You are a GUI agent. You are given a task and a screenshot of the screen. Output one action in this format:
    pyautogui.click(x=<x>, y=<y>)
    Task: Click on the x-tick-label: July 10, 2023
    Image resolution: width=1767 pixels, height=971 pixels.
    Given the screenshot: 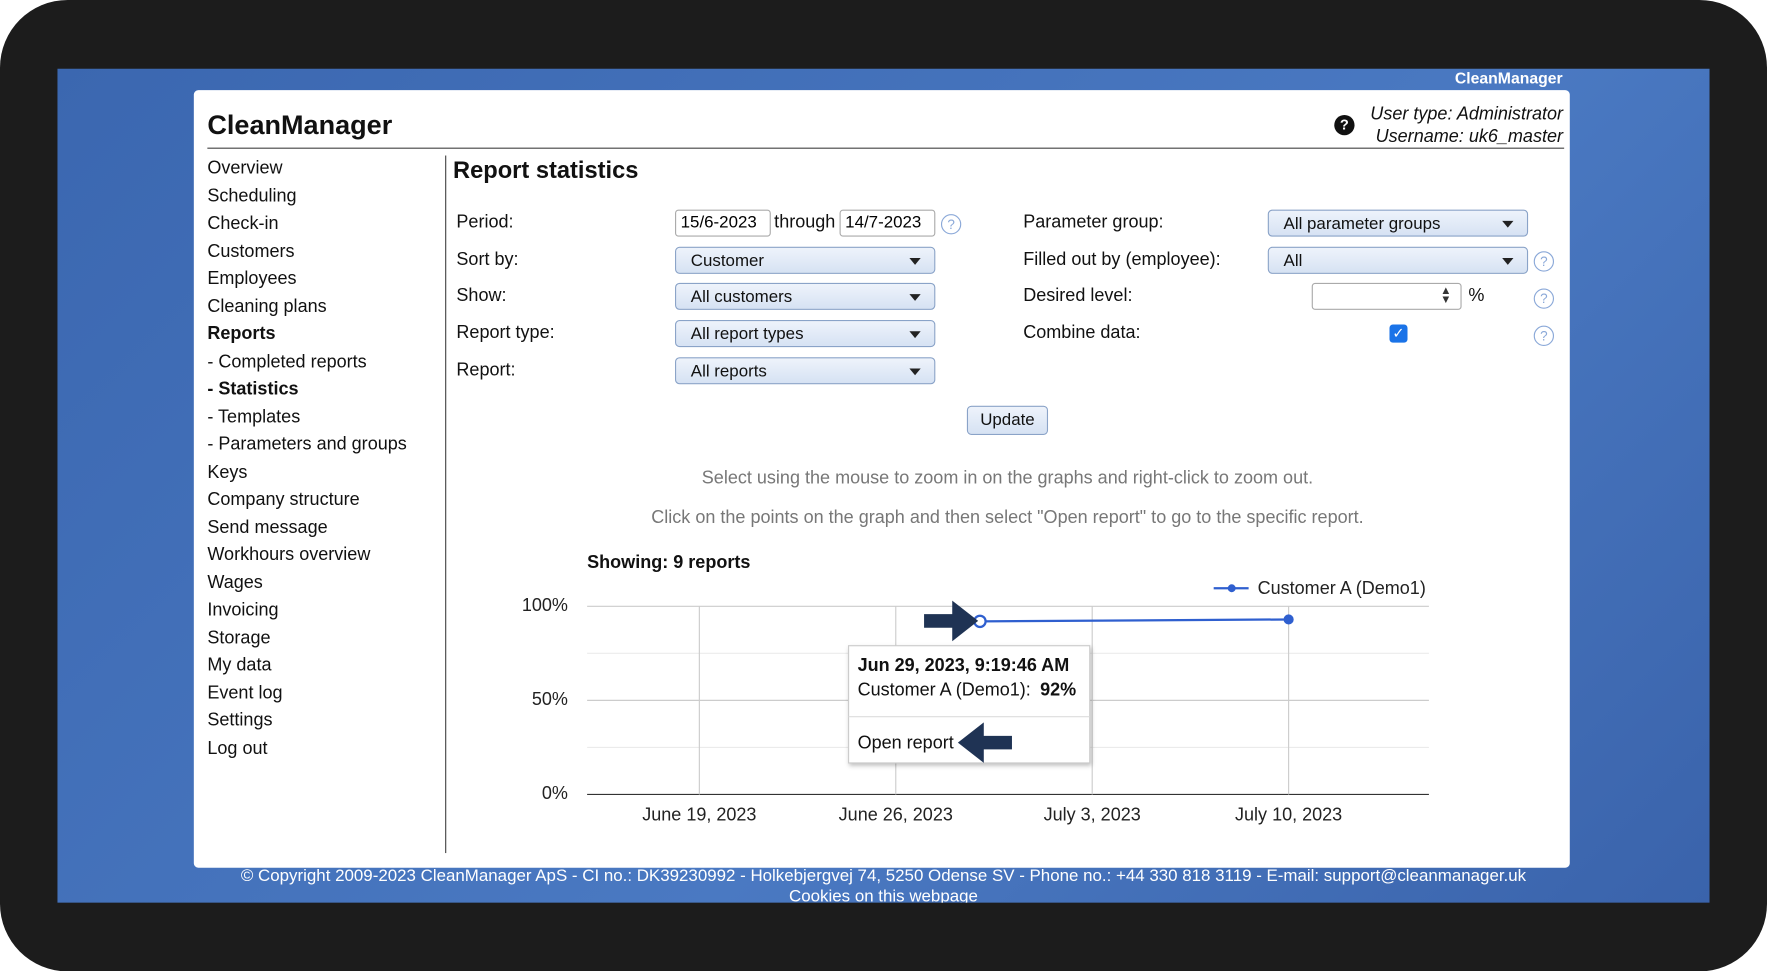 What is the action you would take?
    pyautogui.click(x=1288, y=815)
    